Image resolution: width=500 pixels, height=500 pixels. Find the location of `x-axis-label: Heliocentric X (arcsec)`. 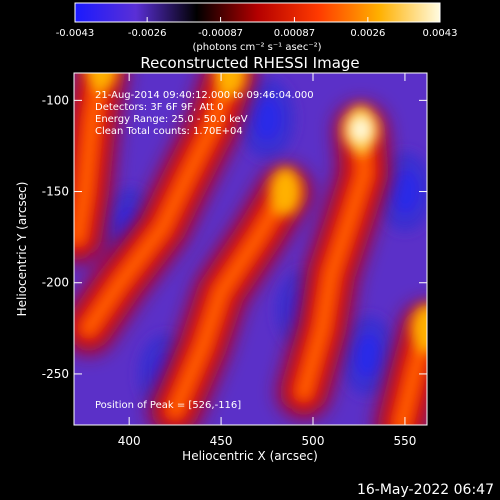

x-axis-label: Heliocentric X (arcsec) is located at coordinates (250, 456).